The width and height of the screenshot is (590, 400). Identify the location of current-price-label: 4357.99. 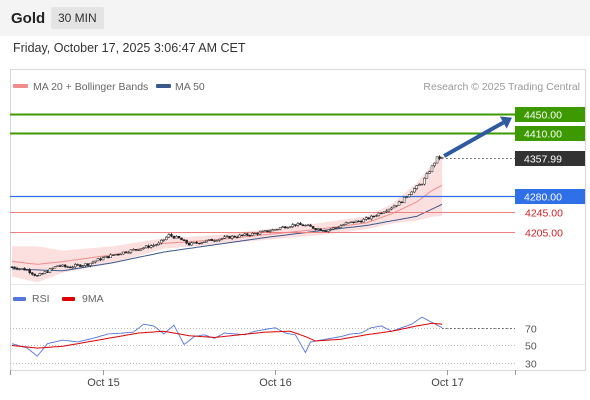
(543, 160).